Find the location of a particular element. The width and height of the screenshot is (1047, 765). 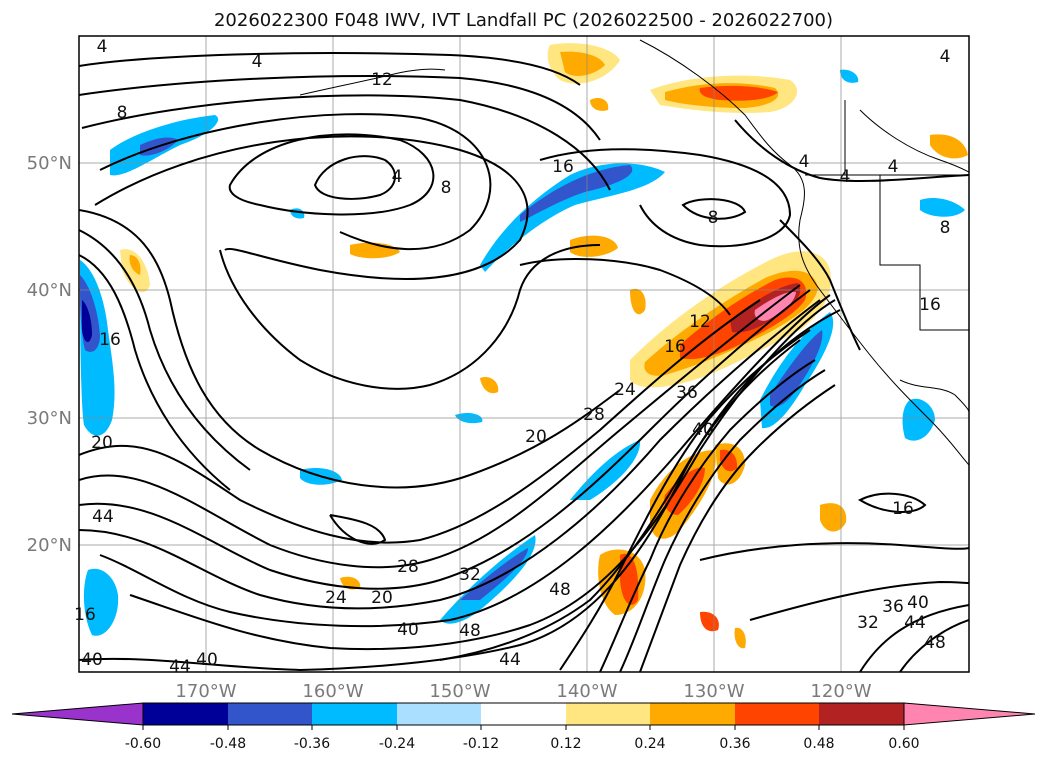

colorbar-tick-label: 0.24 is located at coordinates (649, 744).